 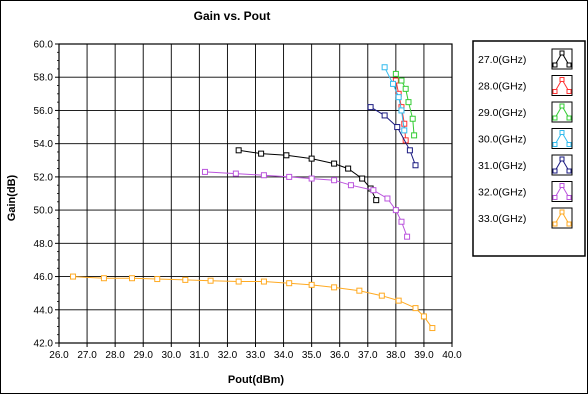 I want to click on x-tick-label: 36.0, so click(x=340, y=355).